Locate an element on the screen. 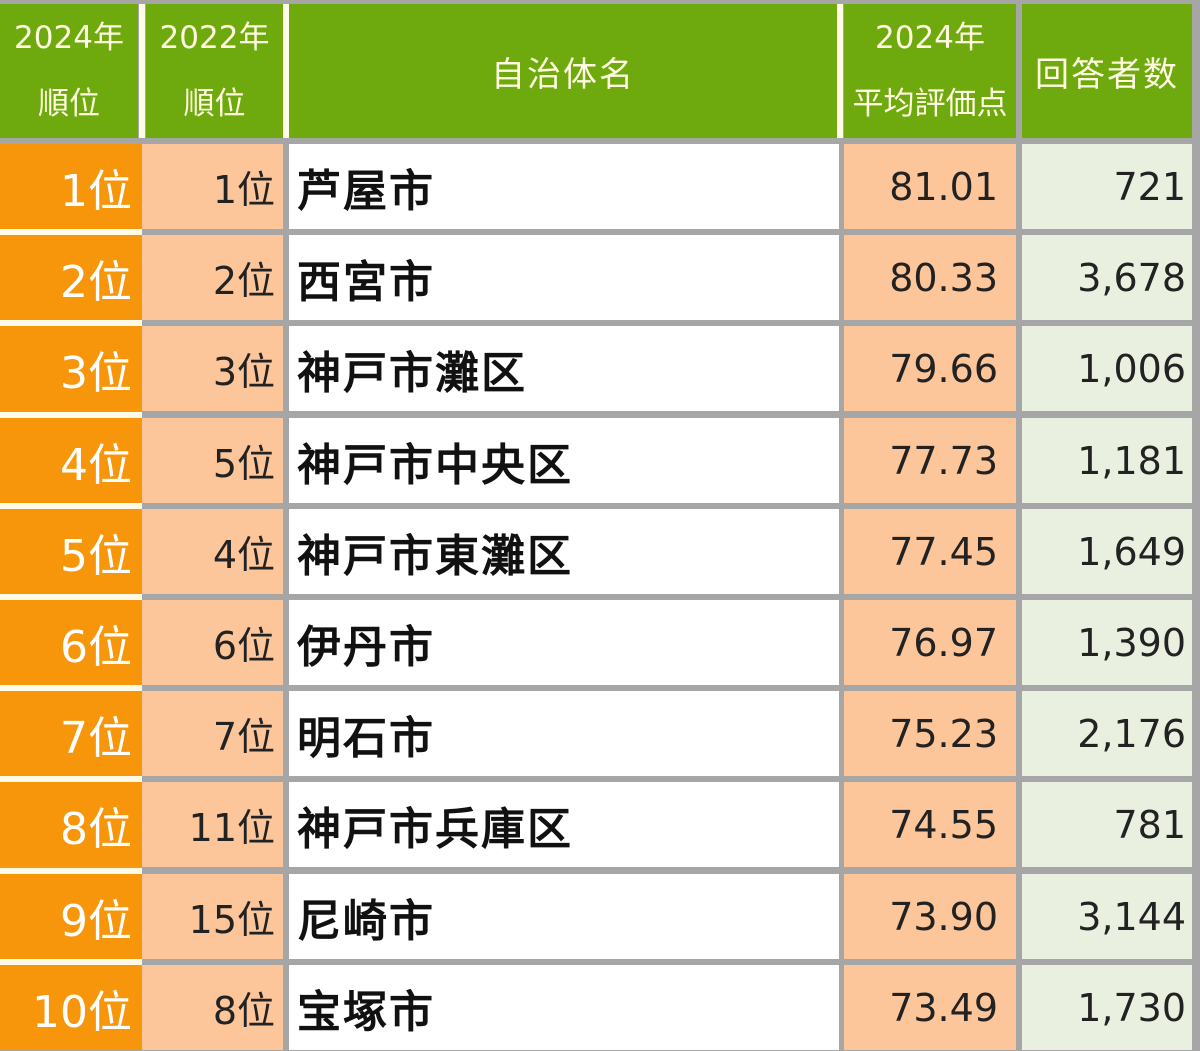 The image size is (1200, 1051). table-row: 9位 15位 尼崎市 73.90 3,144 is located at coordinates (600, 916).